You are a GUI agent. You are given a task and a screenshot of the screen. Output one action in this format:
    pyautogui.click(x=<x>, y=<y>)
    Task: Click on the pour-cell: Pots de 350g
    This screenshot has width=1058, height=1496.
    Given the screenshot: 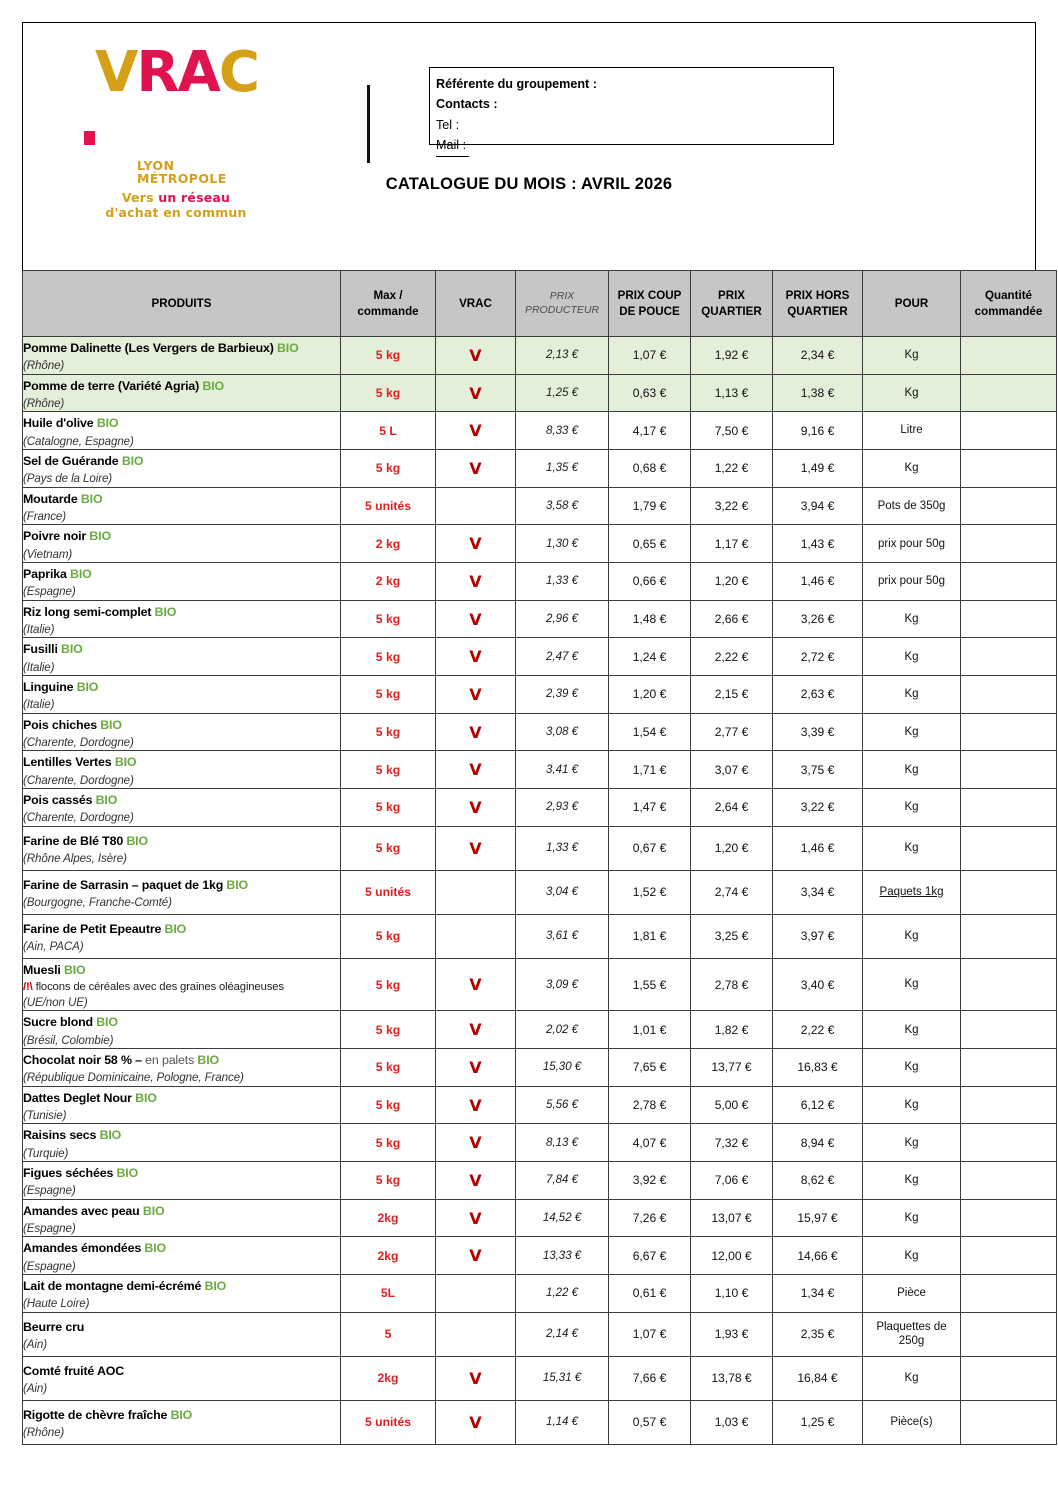 What is the action you would take?
    pyautogui.click(x=911, y=506)
    